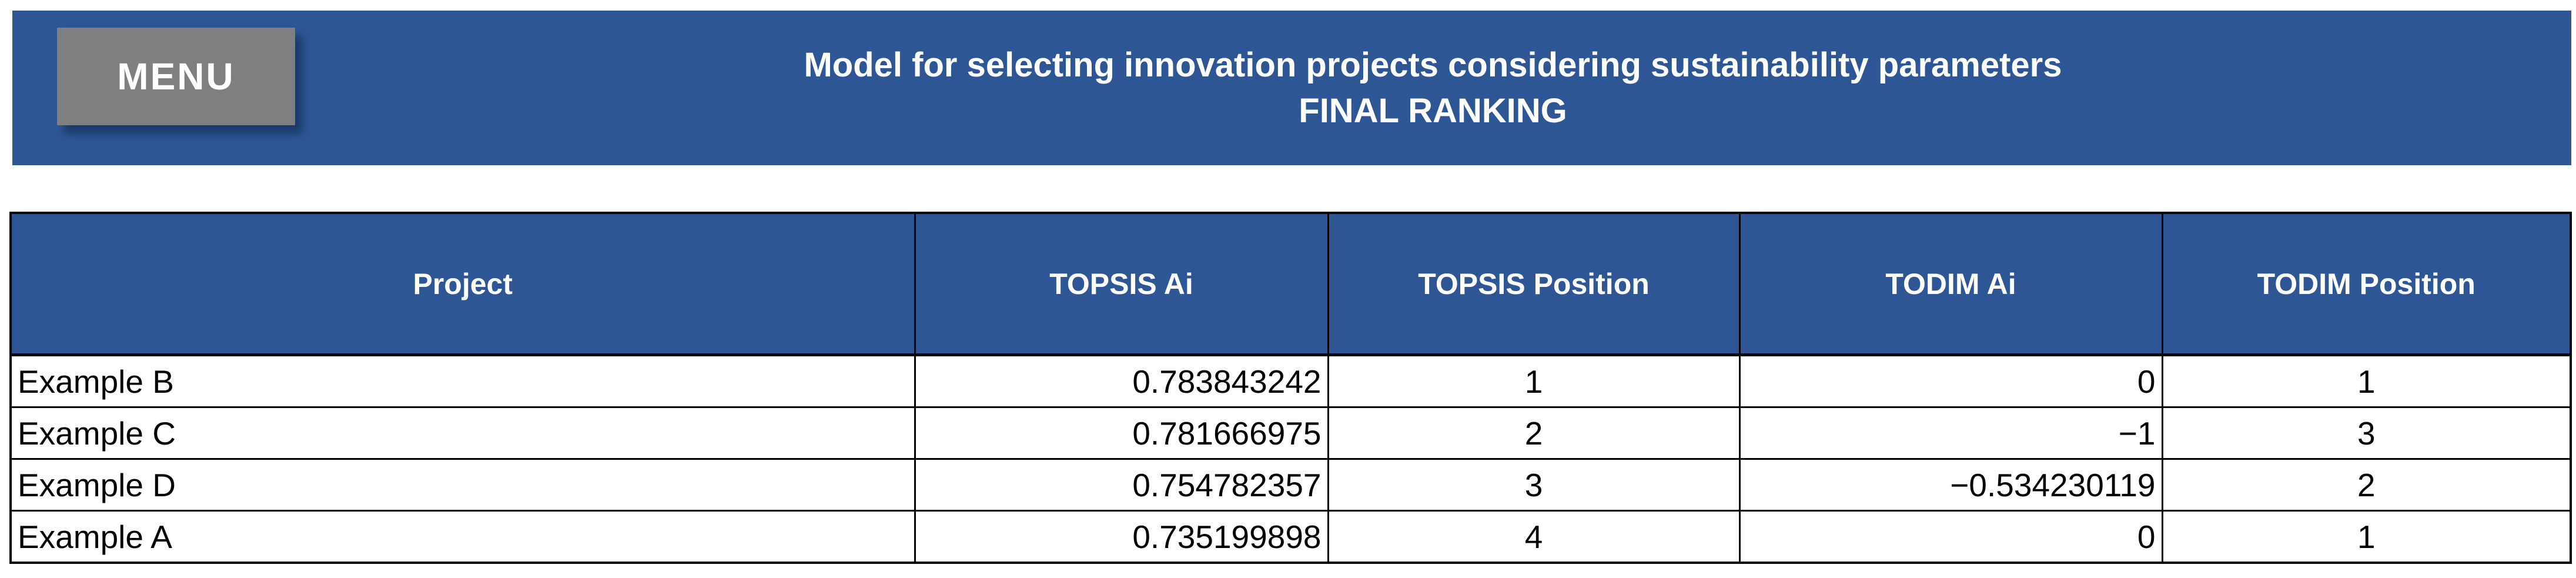 This screenshot has height=578, width=2576. I want to click on cell-topsis-position: 2, so click(1534, 433).